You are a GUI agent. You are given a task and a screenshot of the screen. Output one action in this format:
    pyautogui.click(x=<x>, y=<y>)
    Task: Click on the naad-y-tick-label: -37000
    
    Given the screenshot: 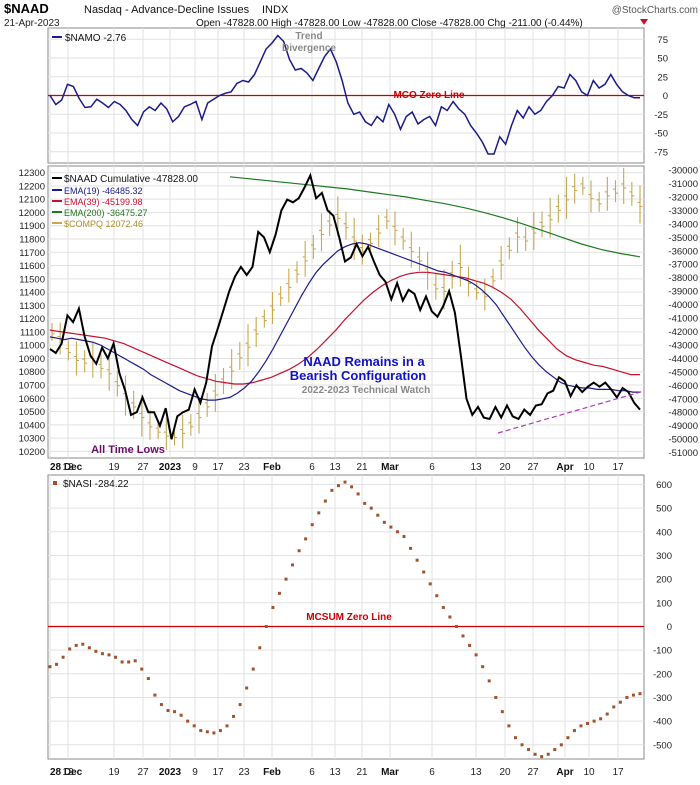 What is the action you would take?
    pyautogui.click(x=683, y=265)
    